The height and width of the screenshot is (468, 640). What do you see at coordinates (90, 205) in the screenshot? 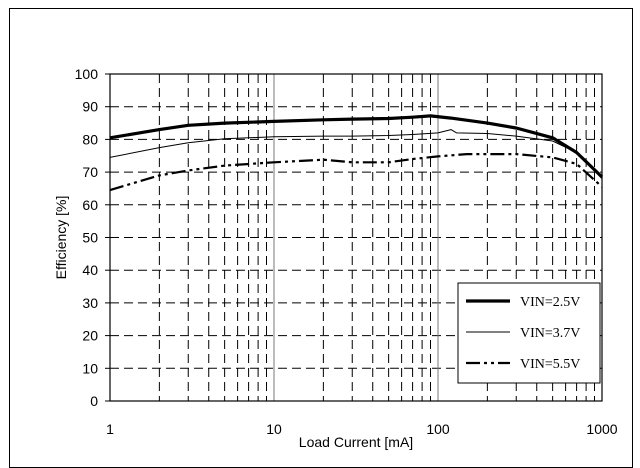
I see `y-tick-label: 60` at bounding box center [90, 205].